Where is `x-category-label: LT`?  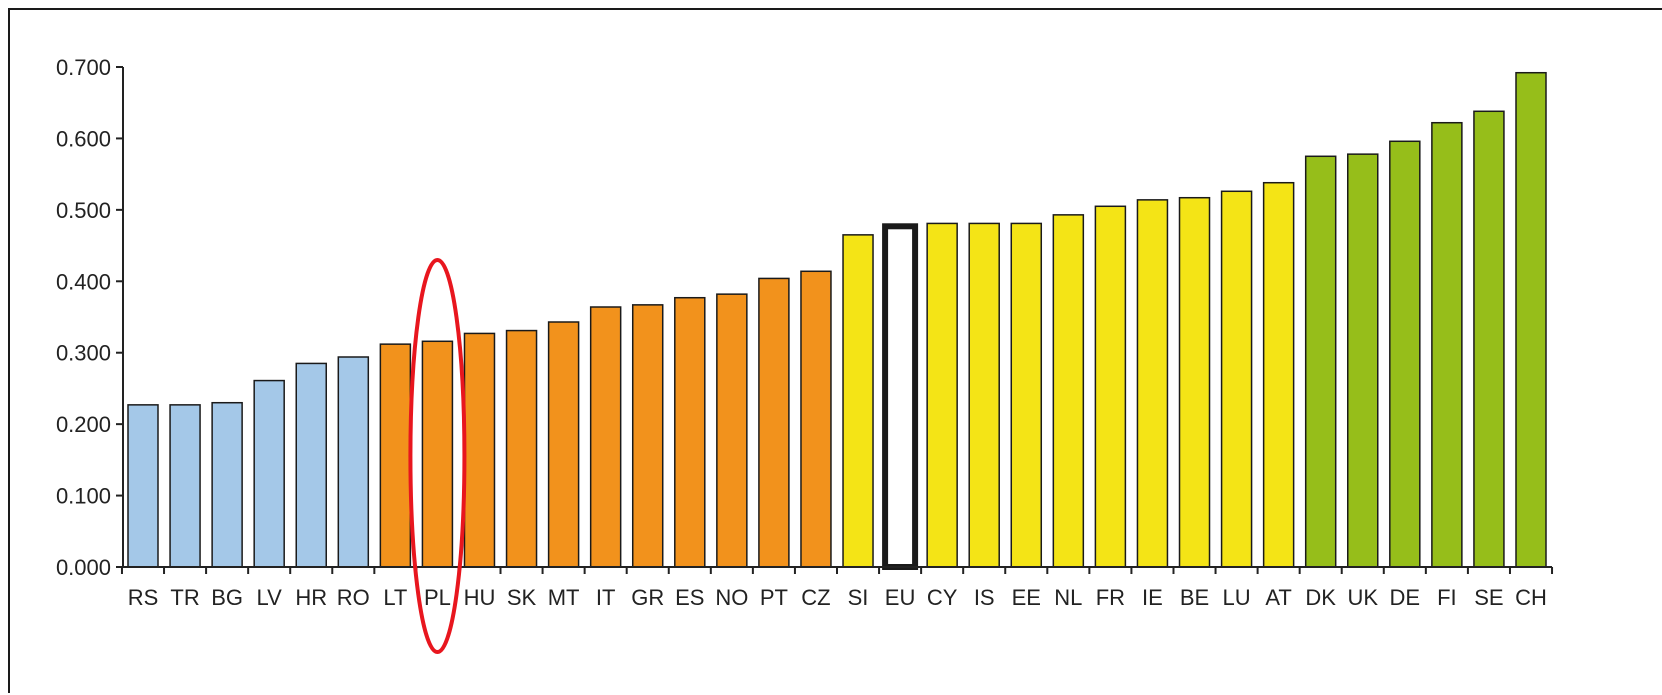
x-category-label: LT is located at coordinates (395, 597).